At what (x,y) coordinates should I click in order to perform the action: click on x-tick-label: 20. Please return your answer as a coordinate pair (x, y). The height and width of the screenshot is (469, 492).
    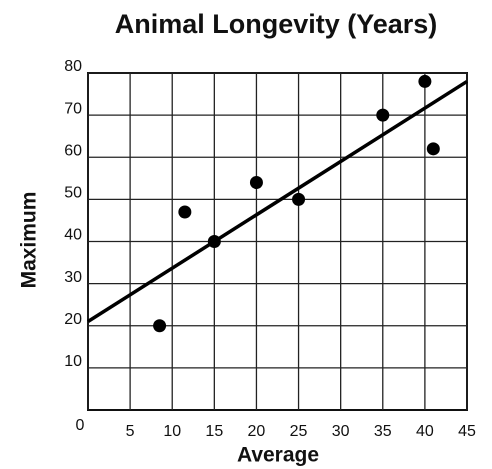
    Looking at the image, I should click on (257, 431).